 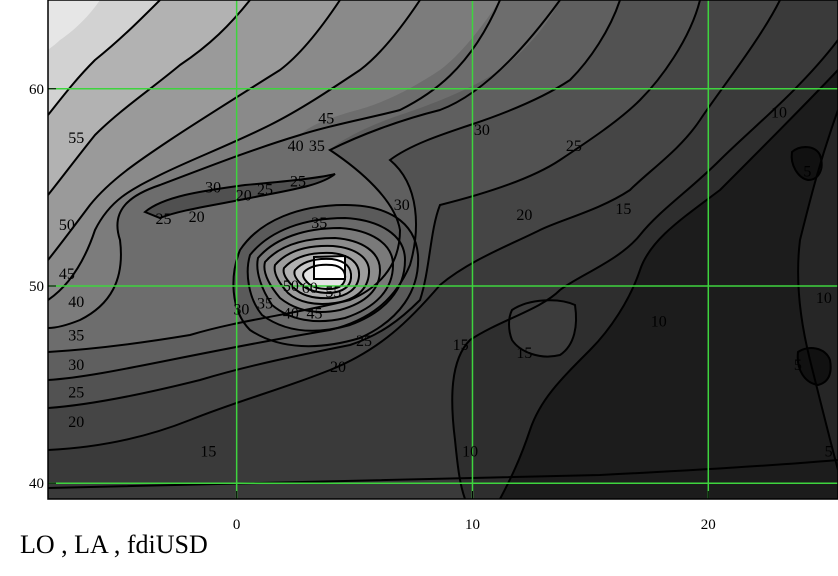 I want to click on x-tick-label: 0, so click(x=237, y=525).